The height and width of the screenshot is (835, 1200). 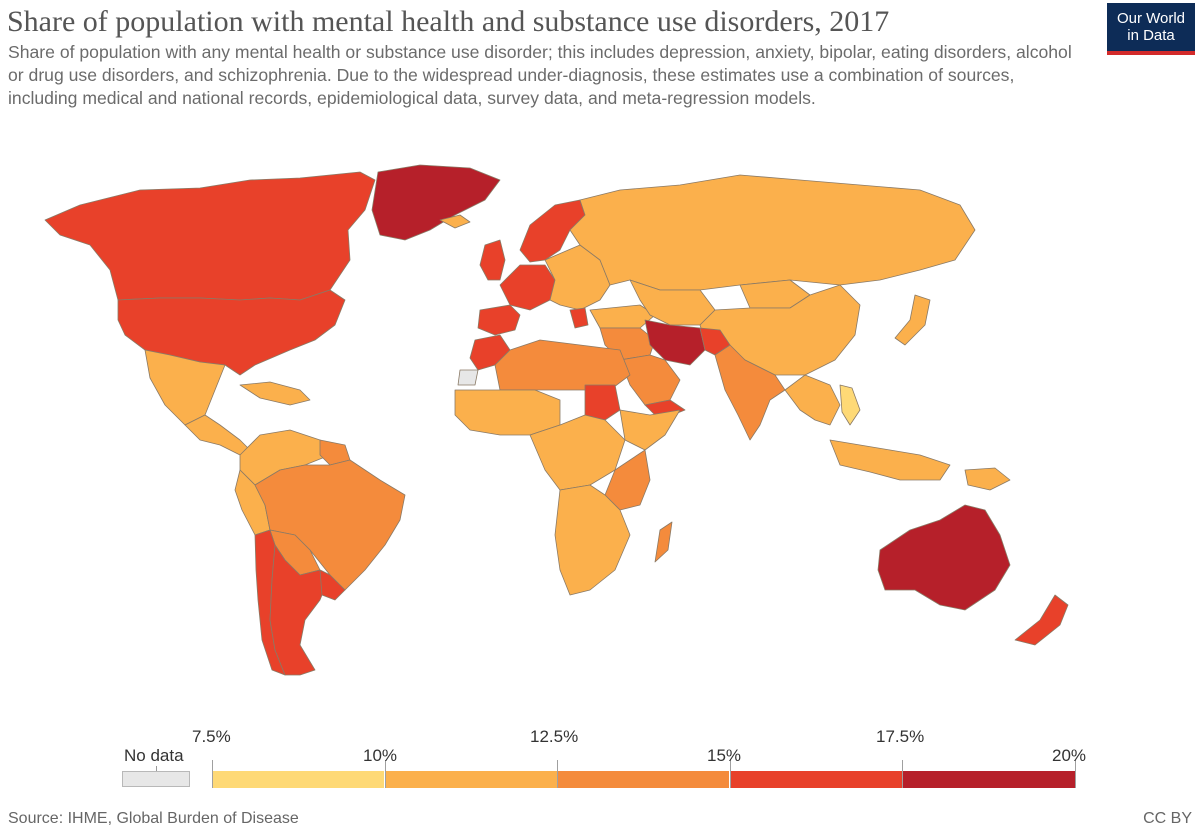 I want to click on region-south-asia, so click(x=750, y=392).